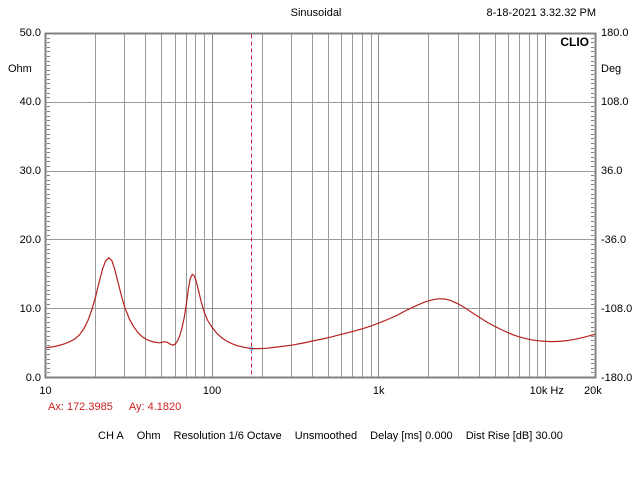 This screenshot has width=640, height=480. What do you see at coordinates (45, 391) in the screenshot?
I see `x-axis-label: 10` at bounding box center [45, 391].